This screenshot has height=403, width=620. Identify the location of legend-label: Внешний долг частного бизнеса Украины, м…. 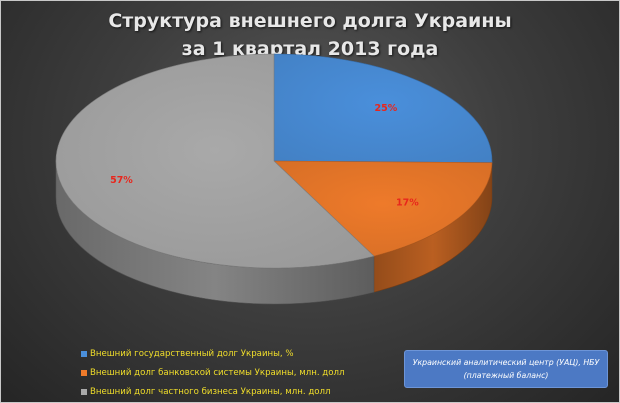
(210, 391).